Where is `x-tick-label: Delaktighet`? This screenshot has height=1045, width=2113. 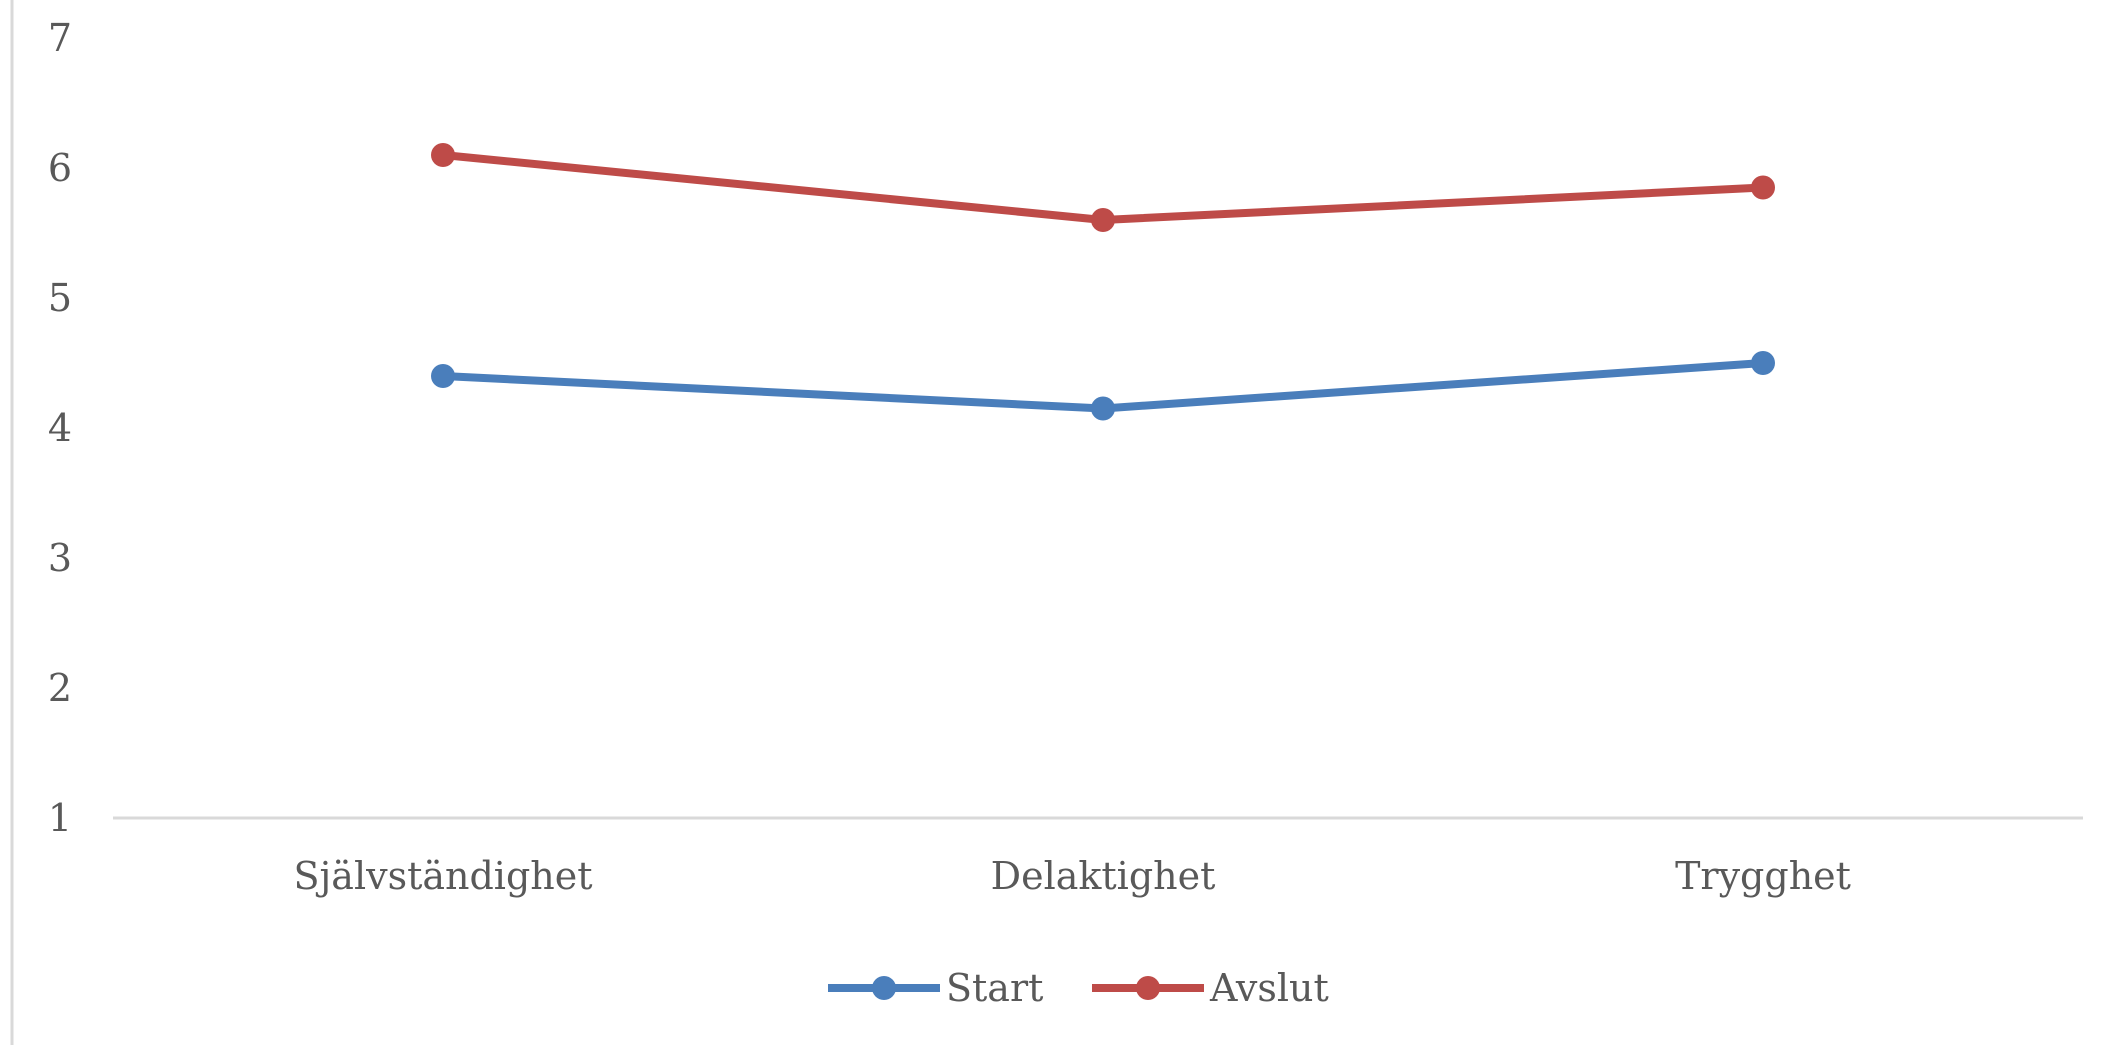
x-tick-label: Delaktighet is located at coordinates (1103, 876).